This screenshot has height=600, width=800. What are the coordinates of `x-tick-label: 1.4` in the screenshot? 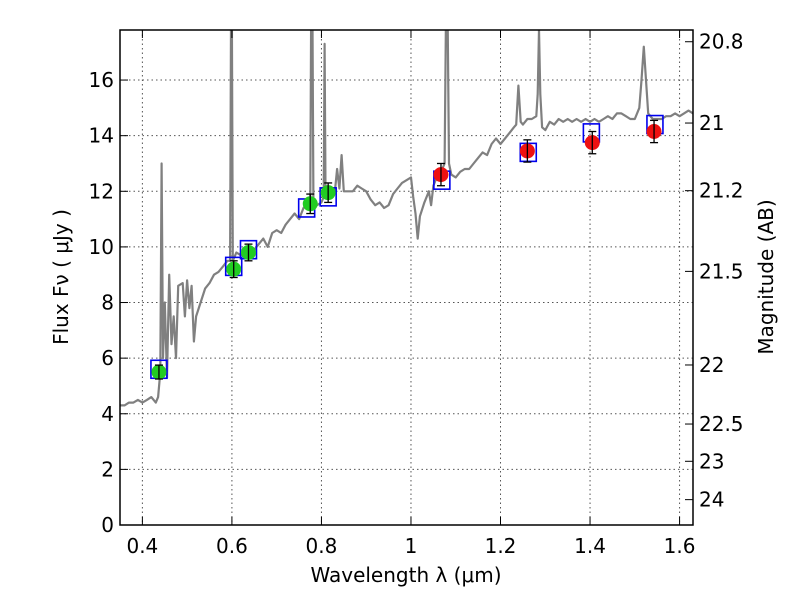 It's located at (590, 546).